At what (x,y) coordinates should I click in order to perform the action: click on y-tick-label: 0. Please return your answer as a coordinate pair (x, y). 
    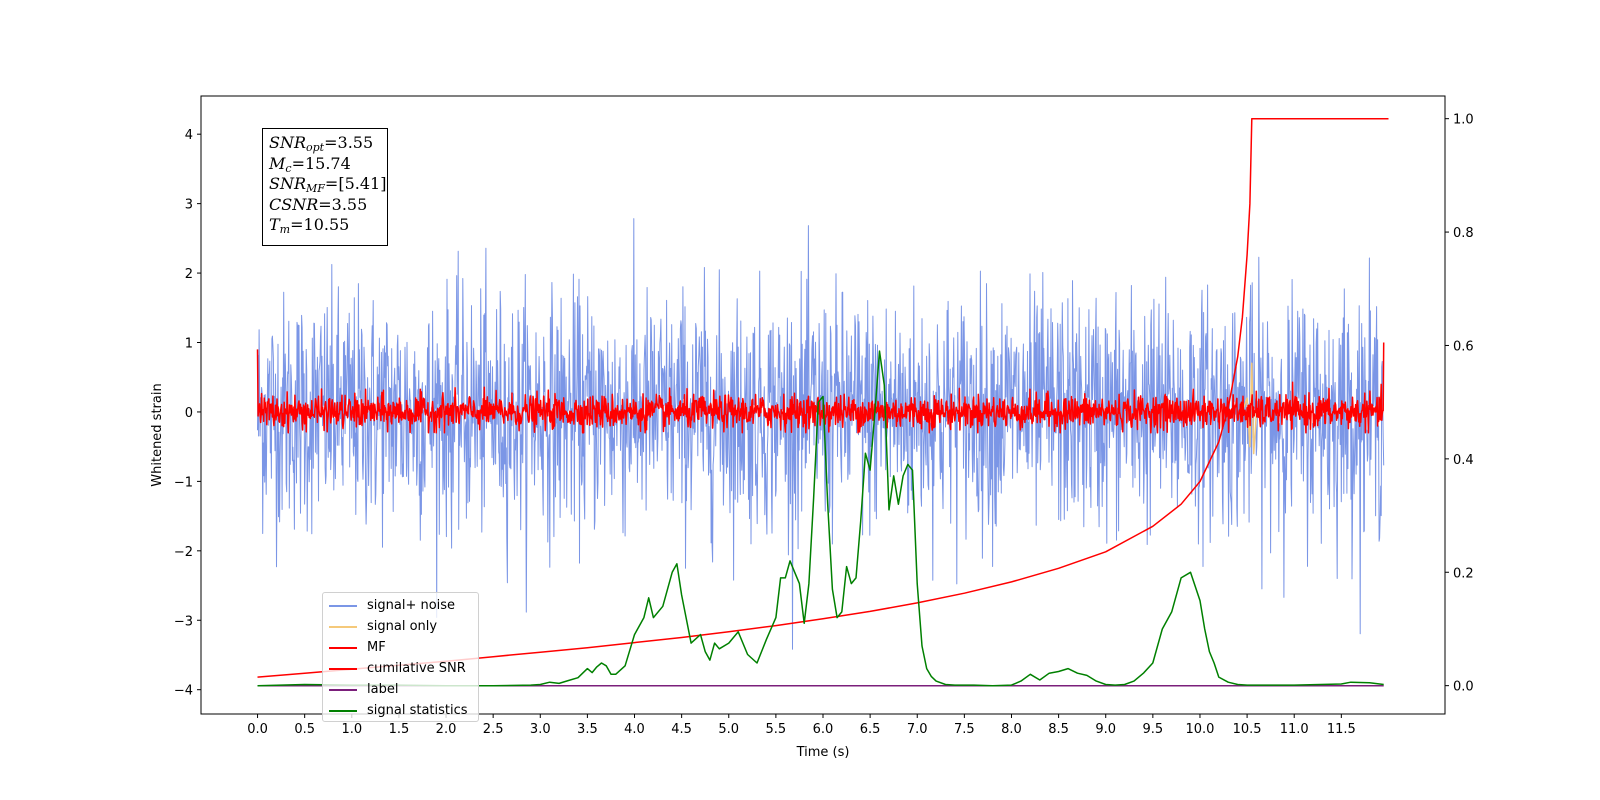
    Looking at the image, I should click on (189, 413).